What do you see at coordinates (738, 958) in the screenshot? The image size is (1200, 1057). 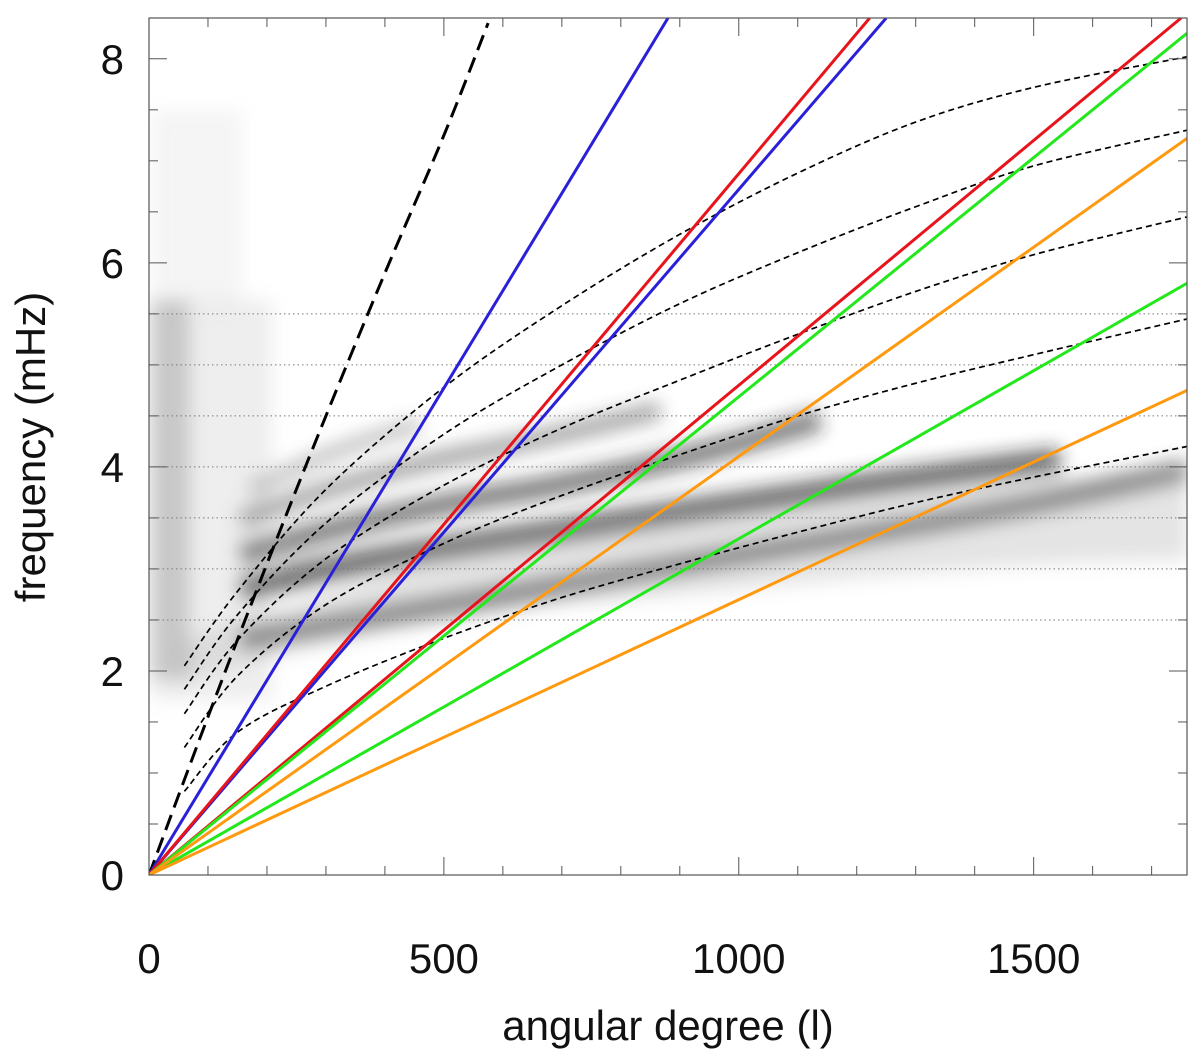 I see `x-tick-label-1000: 1000` at bounding box center [738, 958].